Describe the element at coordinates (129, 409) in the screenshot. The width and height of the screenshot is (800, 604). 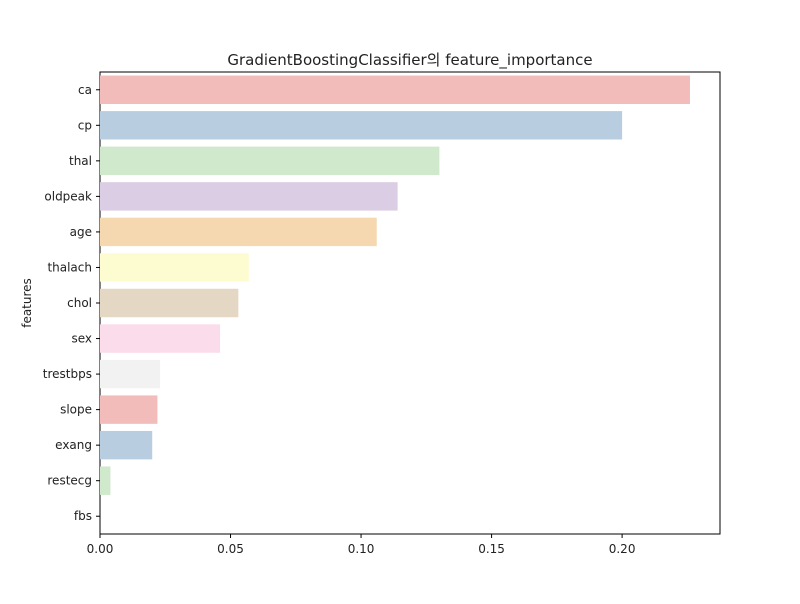
I see `bar-slope` at that location.